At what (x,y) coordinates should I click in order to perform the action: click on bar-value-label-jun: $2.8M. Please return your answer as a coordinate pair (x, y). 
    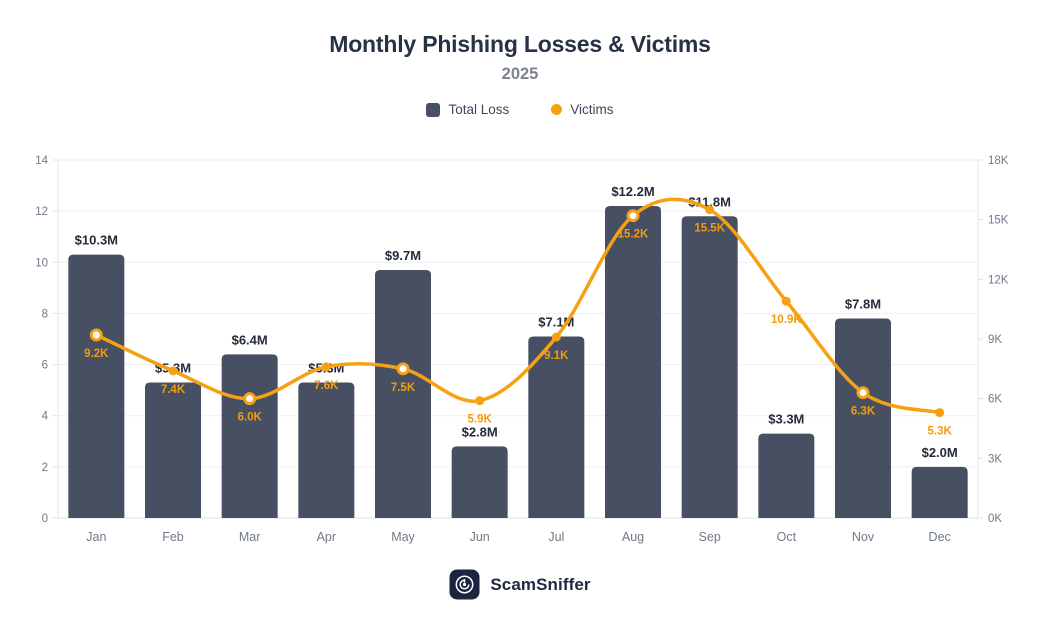
    Looking at the image, I should click on (480, 431).